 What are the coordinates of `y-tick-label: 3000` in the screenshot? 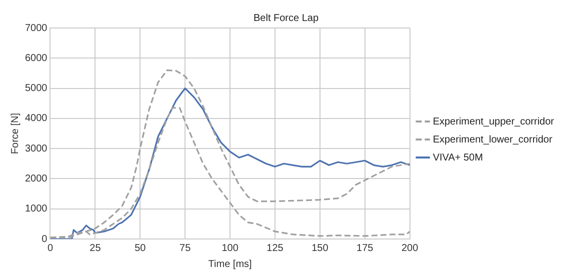 It's located at (36, 148).